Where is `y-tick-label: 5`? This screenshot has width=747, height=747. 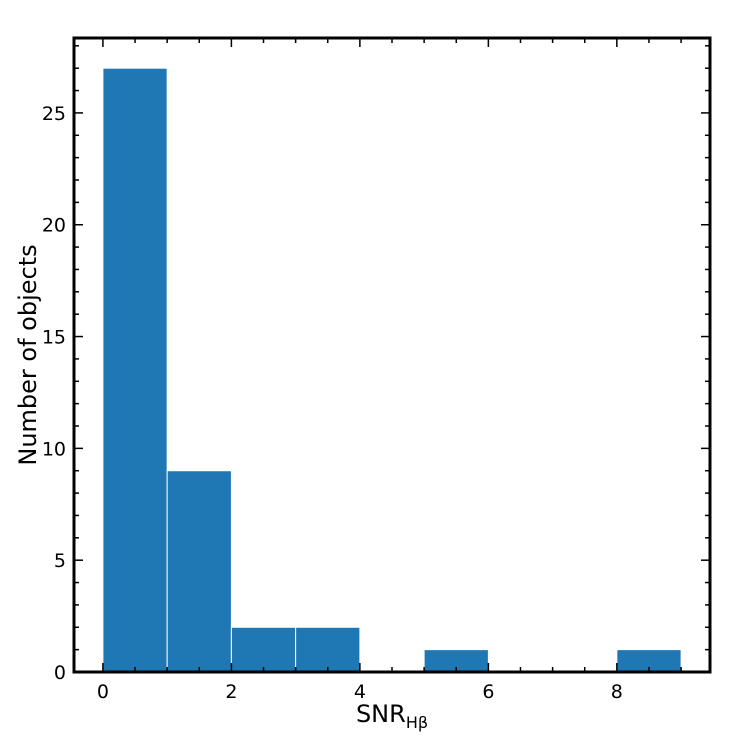
y-tick-label: 5 is located at coordinates (60, 561).